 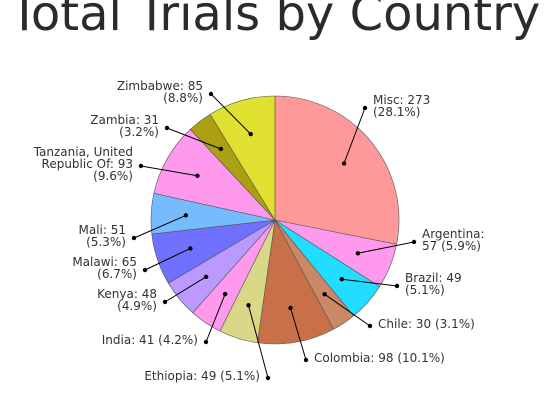 What do you see at coordinates (221, 149) in the screenshot?
I see `leader-dot-zambia-inner` at bounding box center [221, 149].